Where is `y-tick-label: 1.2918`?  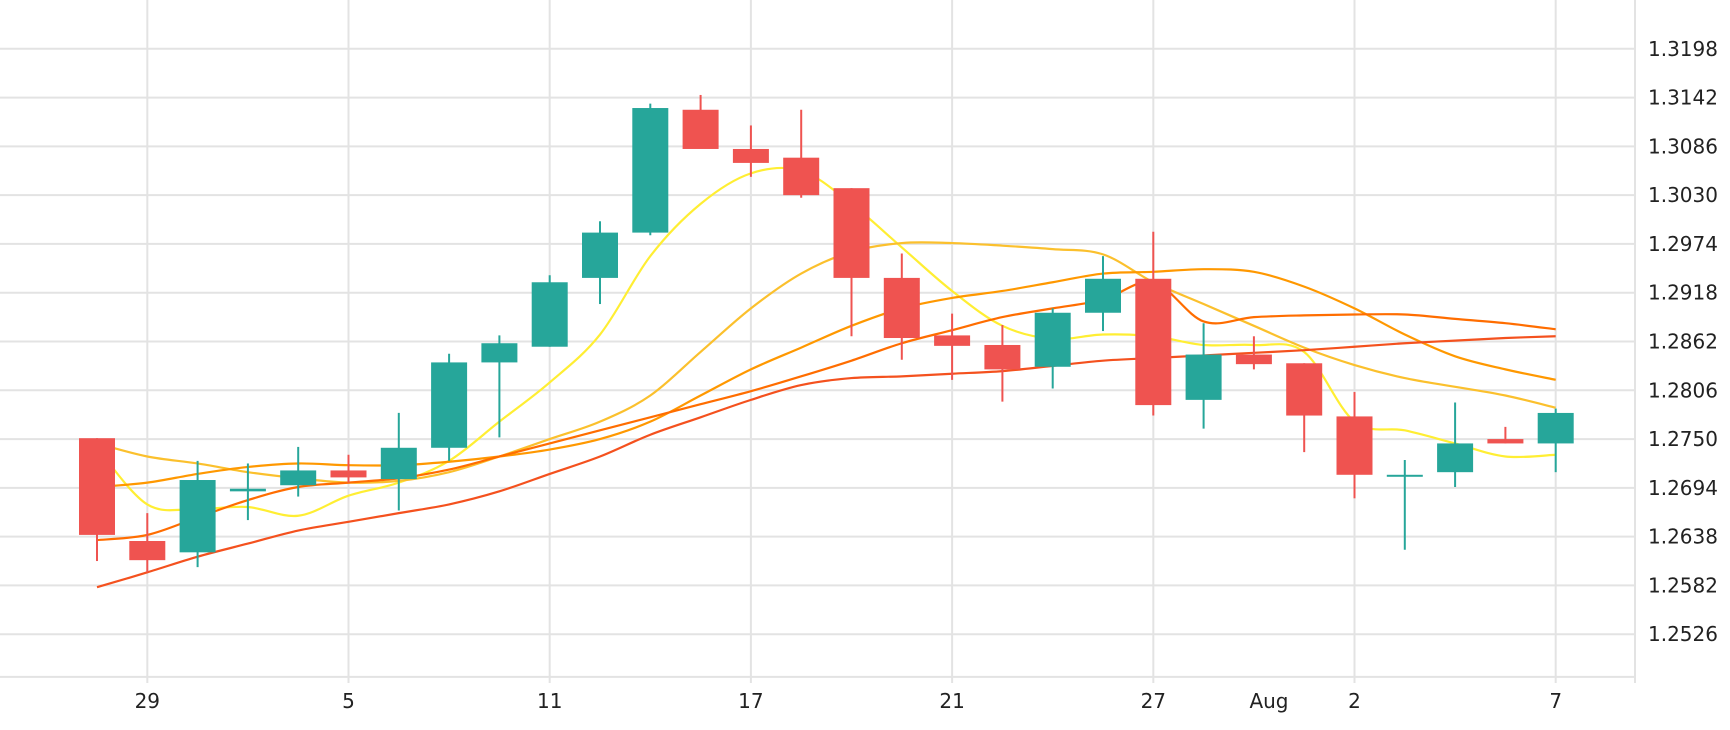 y-tick-label: 1.2918 is located at coordinates (1683, 293).